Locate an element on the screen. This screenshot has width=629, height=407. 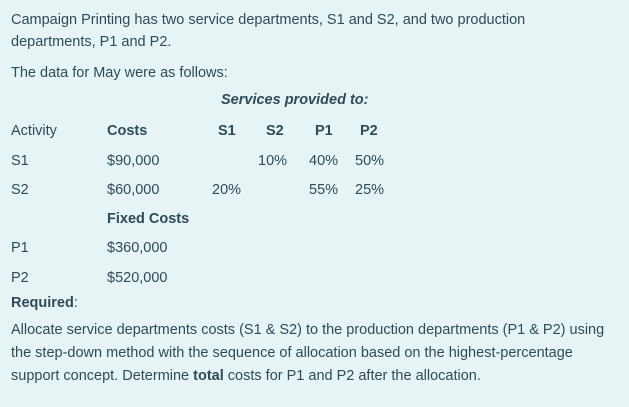
row-s2-to-p2: 25% is located at coordinates (370, 190).